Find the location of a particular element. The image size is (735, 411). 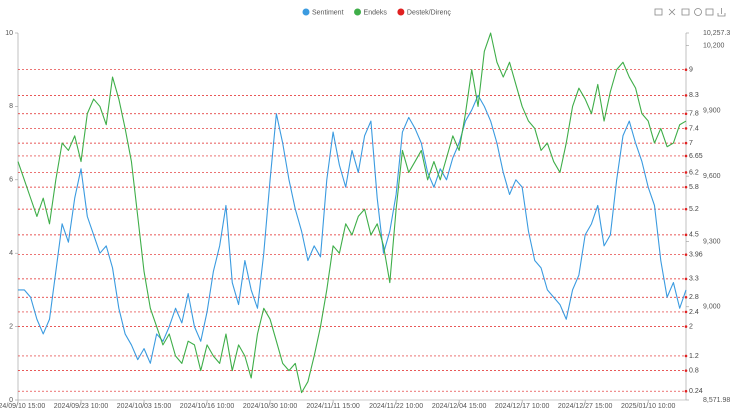

x-tick-label: 2024/09/10 15:00 is located at coordinates (22, 406).